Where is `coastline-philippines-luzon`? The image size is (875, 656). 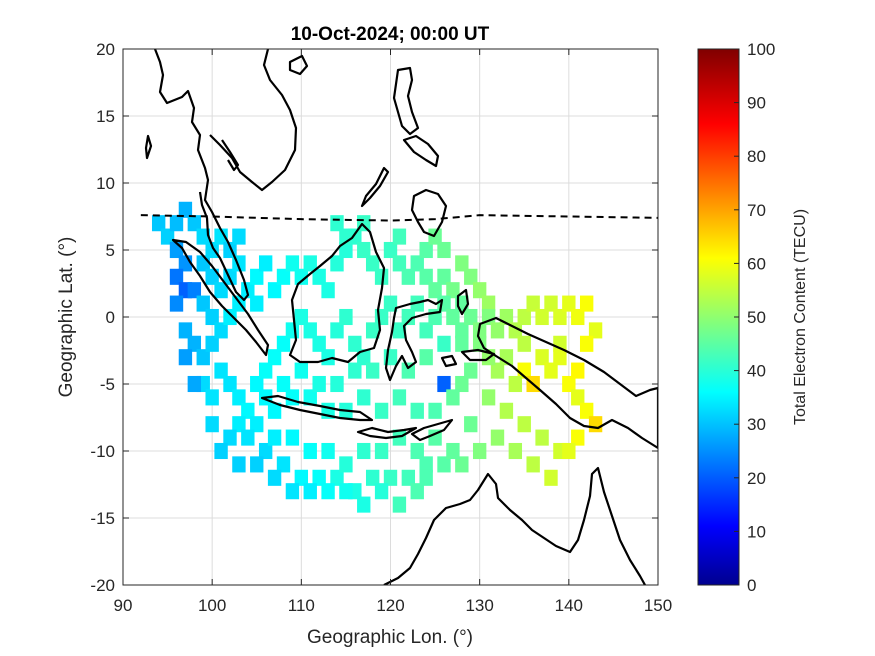
coastline-philippines-luzon is located at coordinates (406, 101).